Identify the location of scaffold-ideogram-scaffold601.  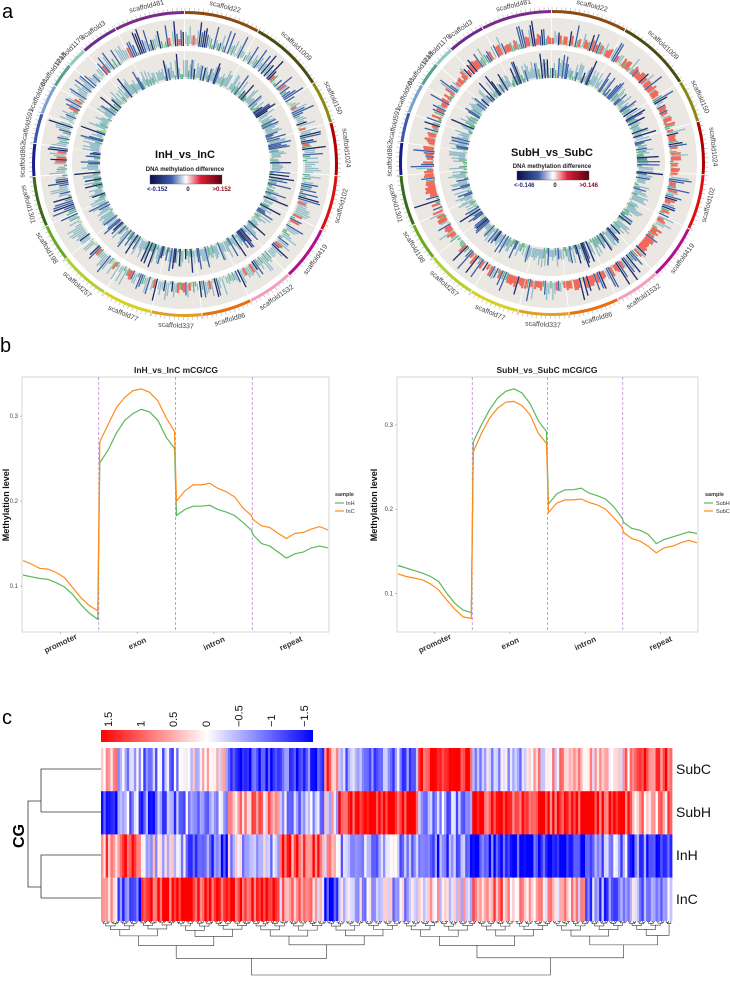
(415, 98).